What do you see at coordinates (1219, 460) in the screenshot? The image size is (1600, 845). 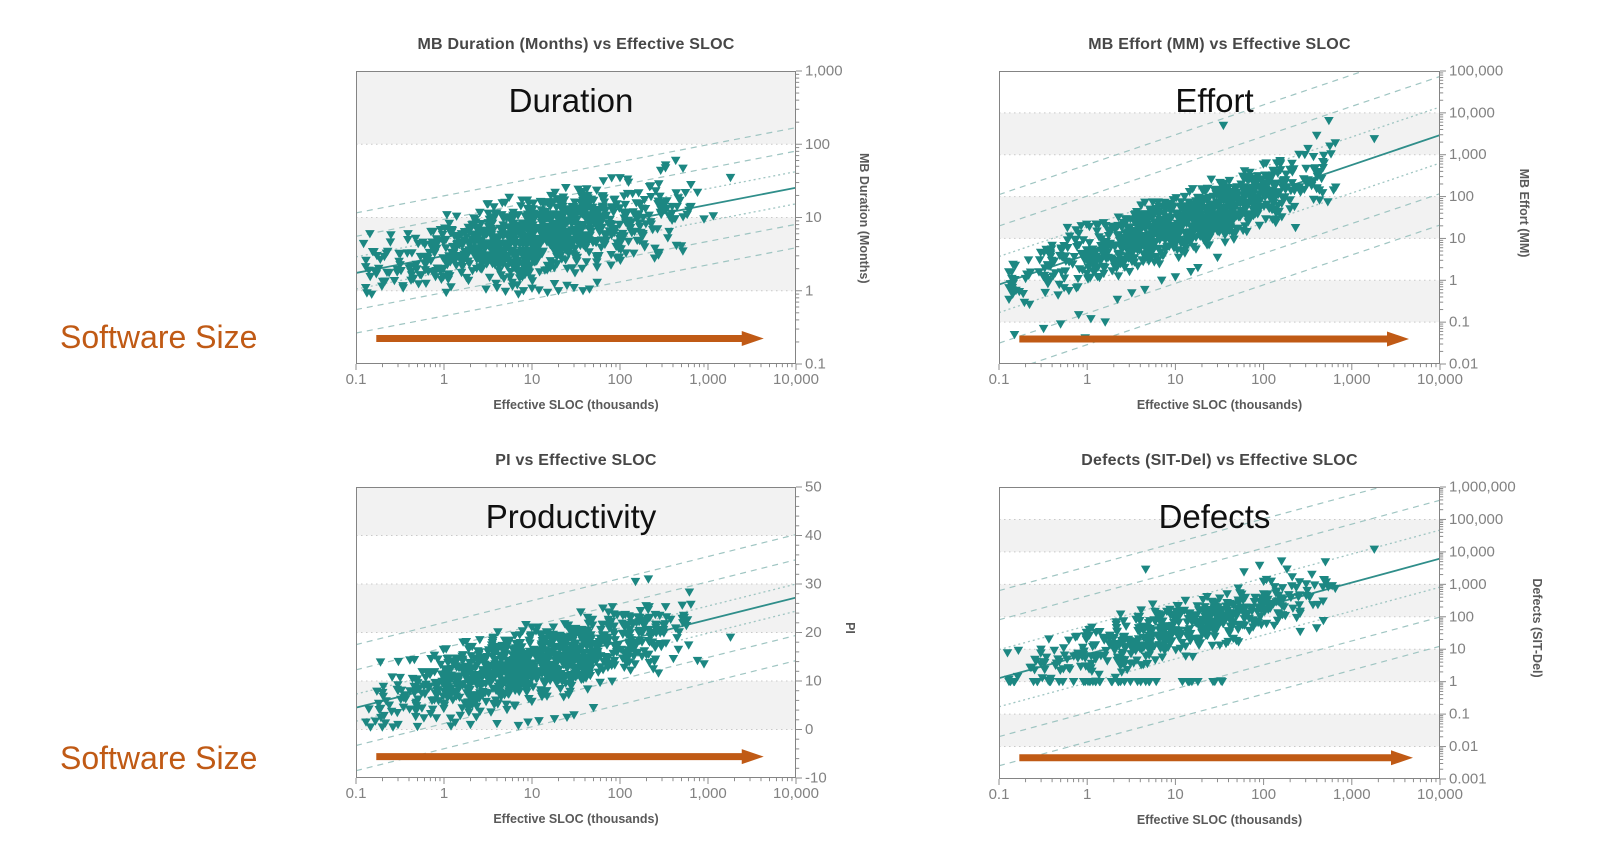 I see `chart-title-defects: Defects (SIT-Del) vs Effective SLOC` at bounding box center [1219, 460].